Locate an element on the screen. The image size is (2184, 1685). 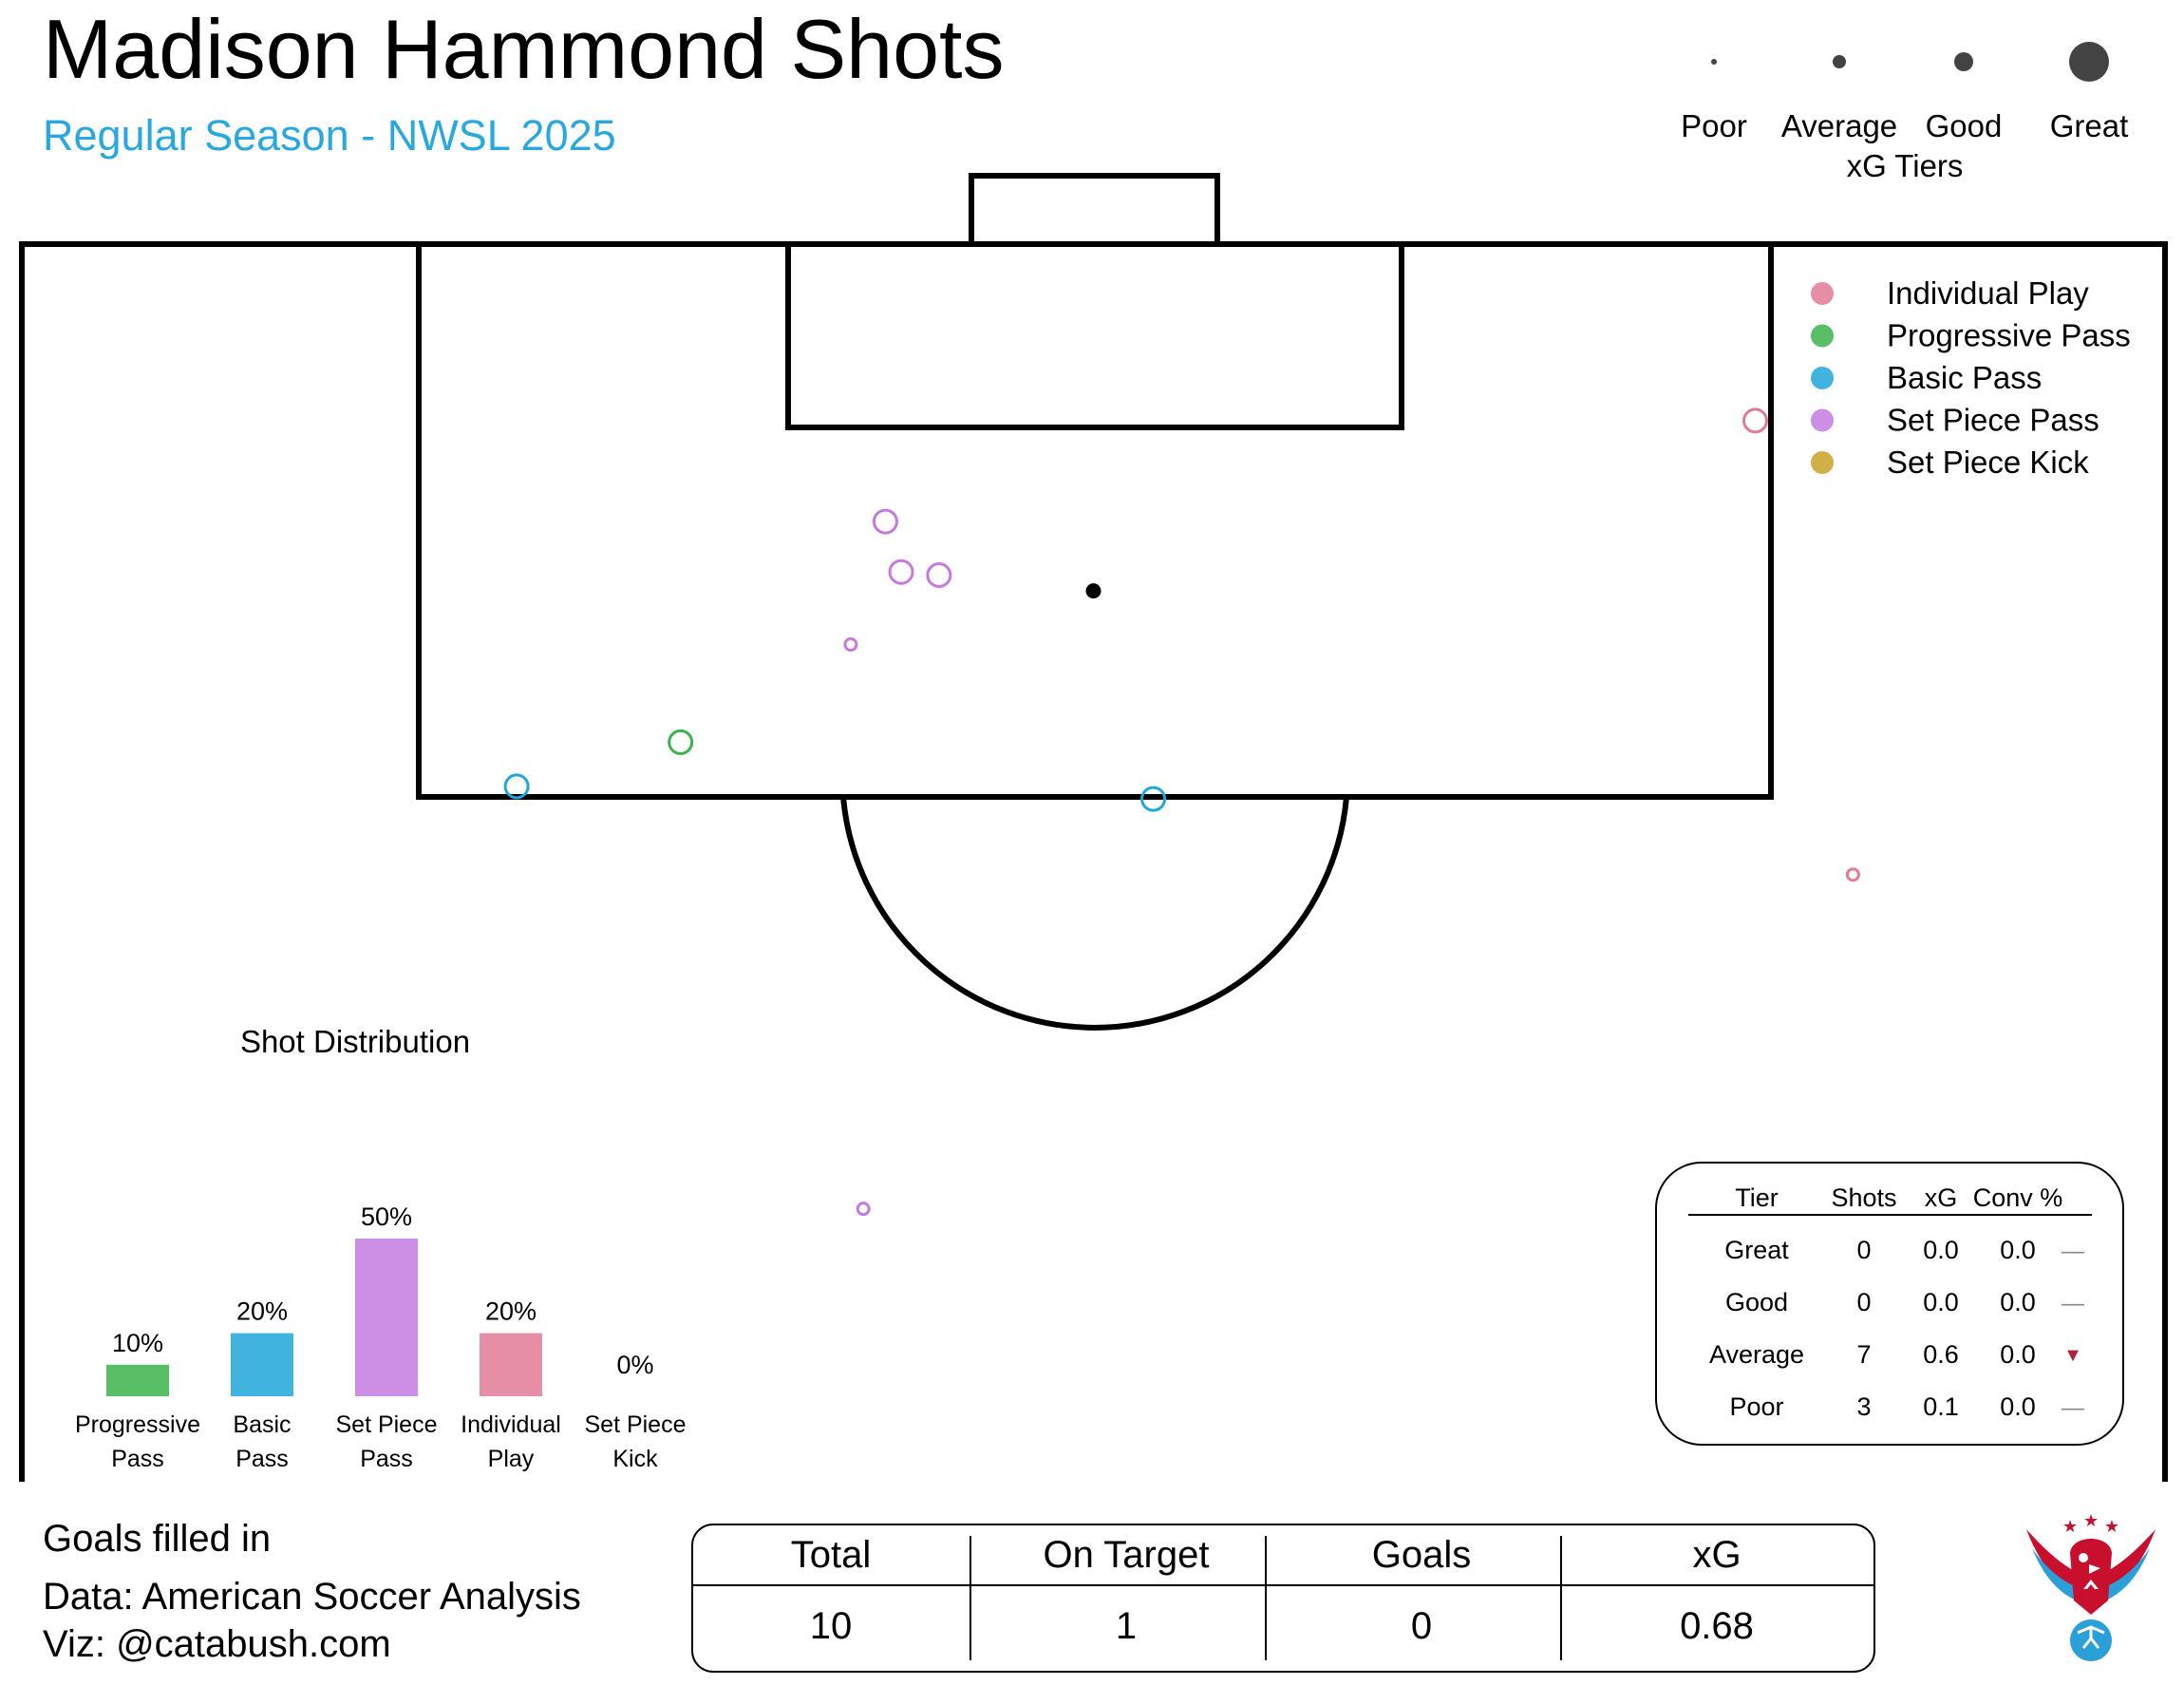
legend-label: Set Piece Pass is located at coordinates (1993, 420).